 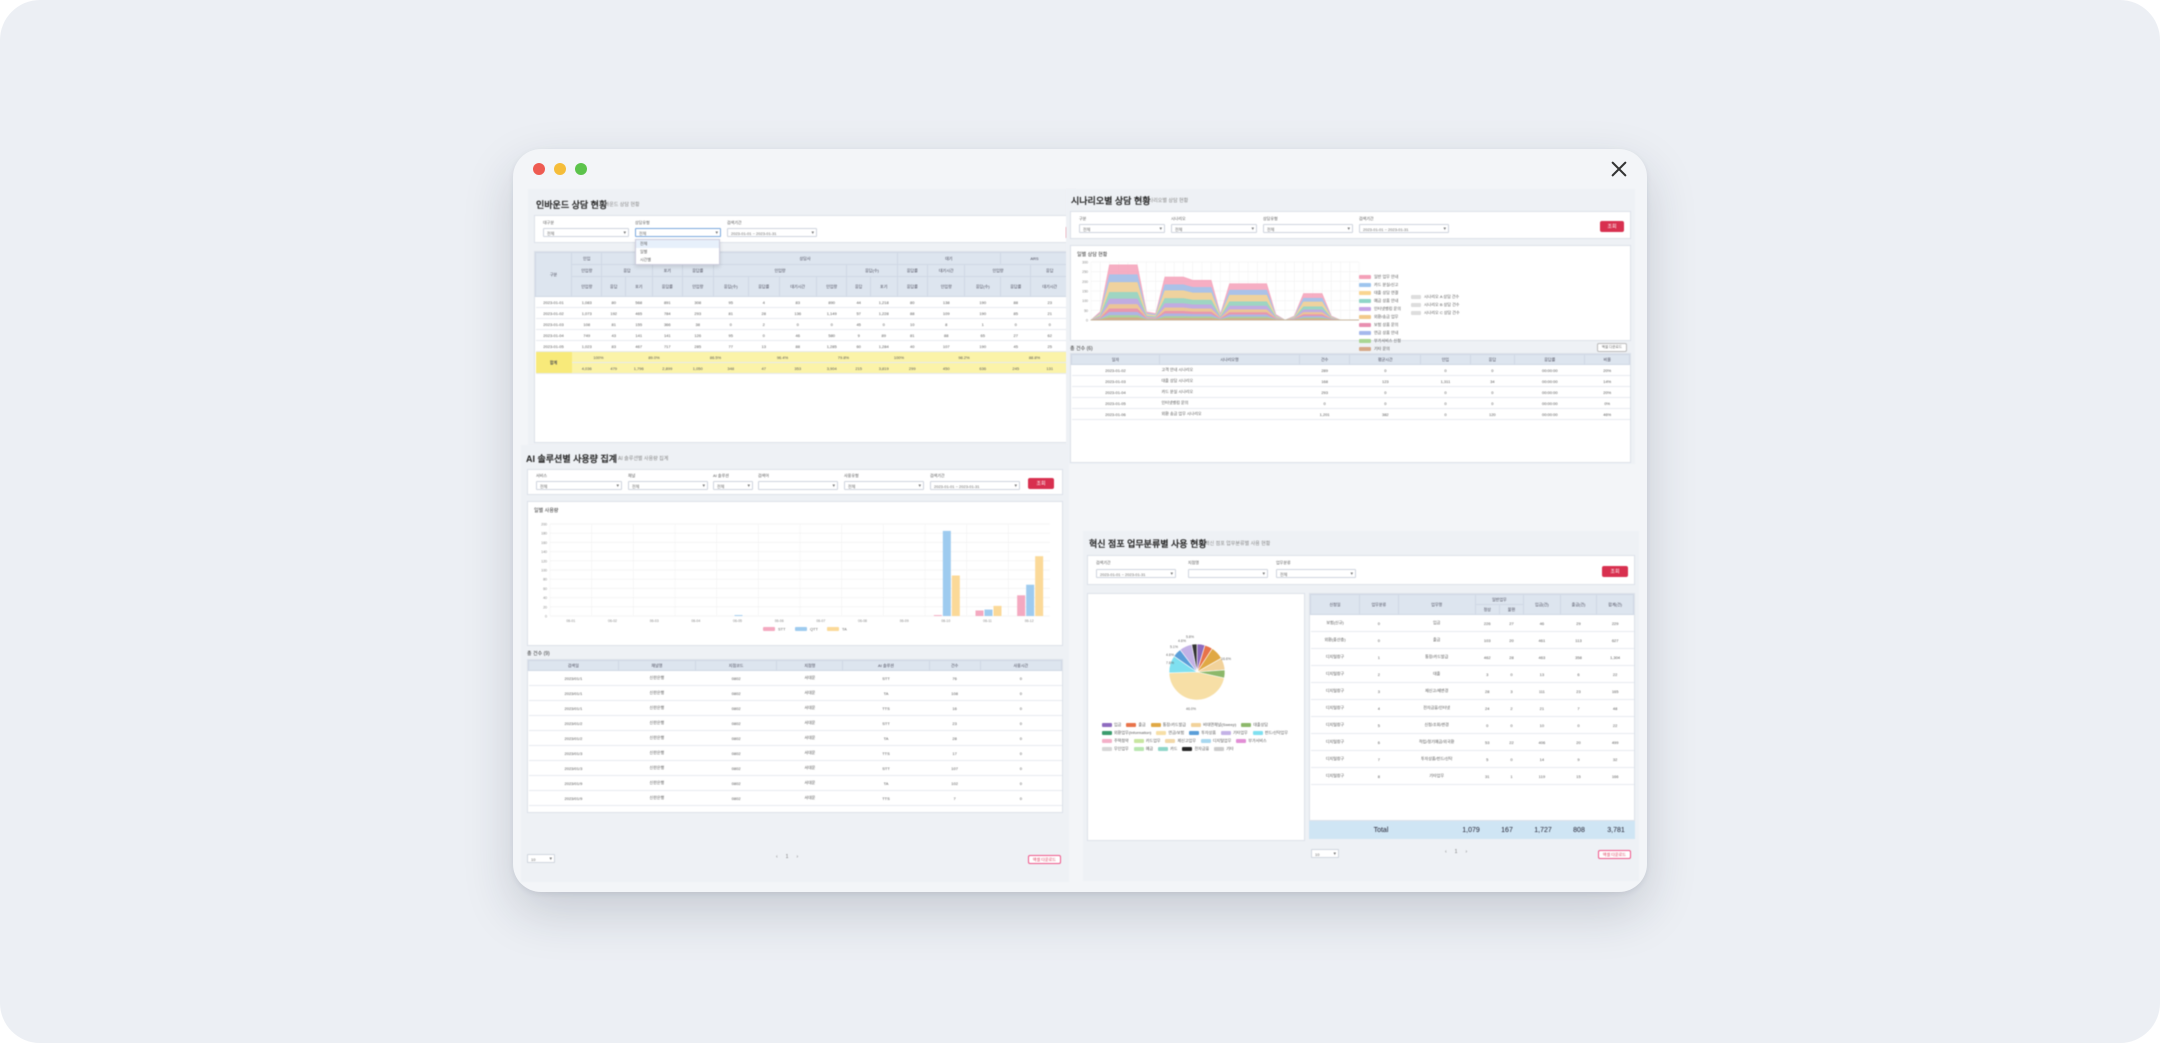 I want to click on dropdown-option: 일별, so click(x=644, y=251).